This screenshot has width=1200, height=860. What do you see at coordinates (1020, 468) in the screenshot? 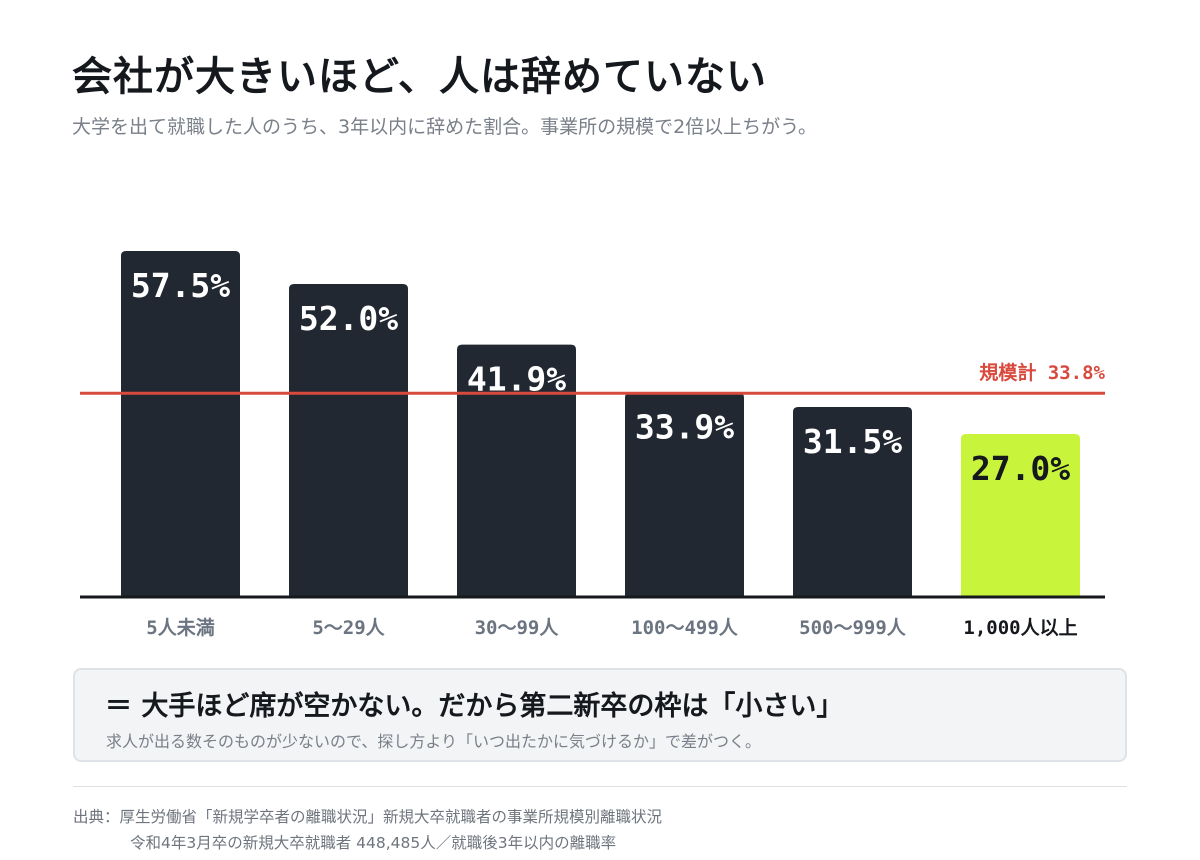
I see `bar-value-label: 27.0%` at bounding box center [1020, 468].